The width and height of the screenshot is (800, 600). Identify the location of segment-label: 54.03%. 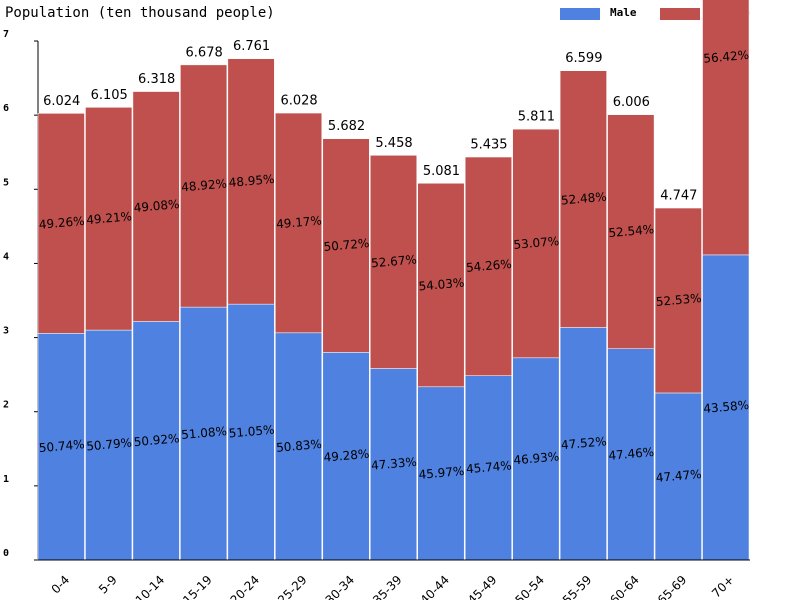
(441, 285).